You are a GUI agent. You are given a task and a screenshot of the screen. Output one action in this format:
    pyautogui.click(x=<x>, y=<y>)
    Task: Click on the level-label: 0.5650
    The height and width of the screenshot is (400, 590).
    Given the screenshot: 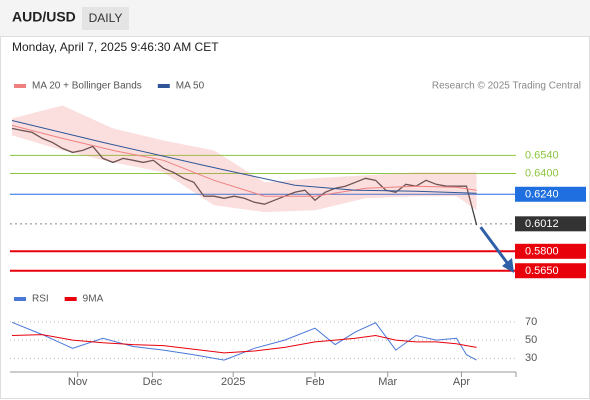 What is the action you would take?
    pyautogui.click(x=542, y=271)
    